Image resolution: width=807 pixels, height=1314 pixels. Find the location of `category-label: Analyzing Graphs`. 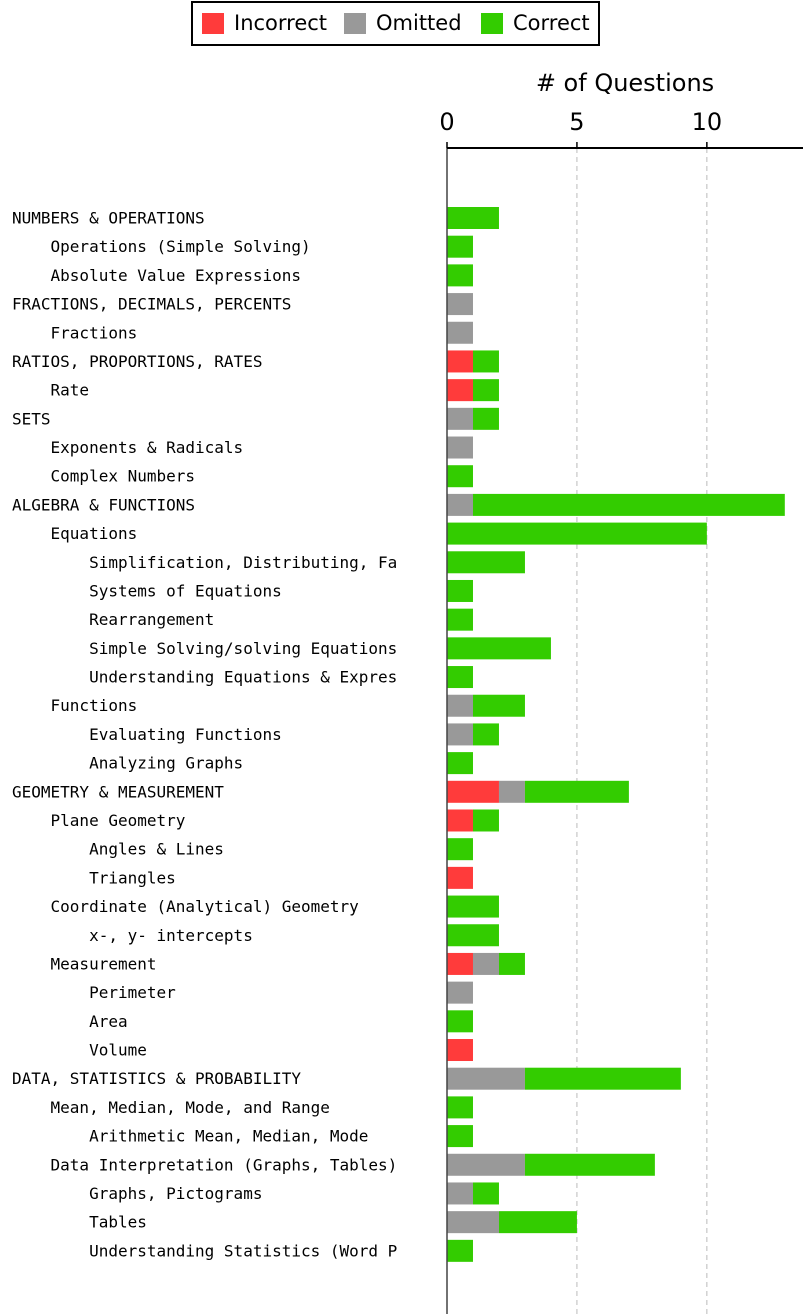

category-label: Analyzing Graphs is located at coordinates (127, 763).